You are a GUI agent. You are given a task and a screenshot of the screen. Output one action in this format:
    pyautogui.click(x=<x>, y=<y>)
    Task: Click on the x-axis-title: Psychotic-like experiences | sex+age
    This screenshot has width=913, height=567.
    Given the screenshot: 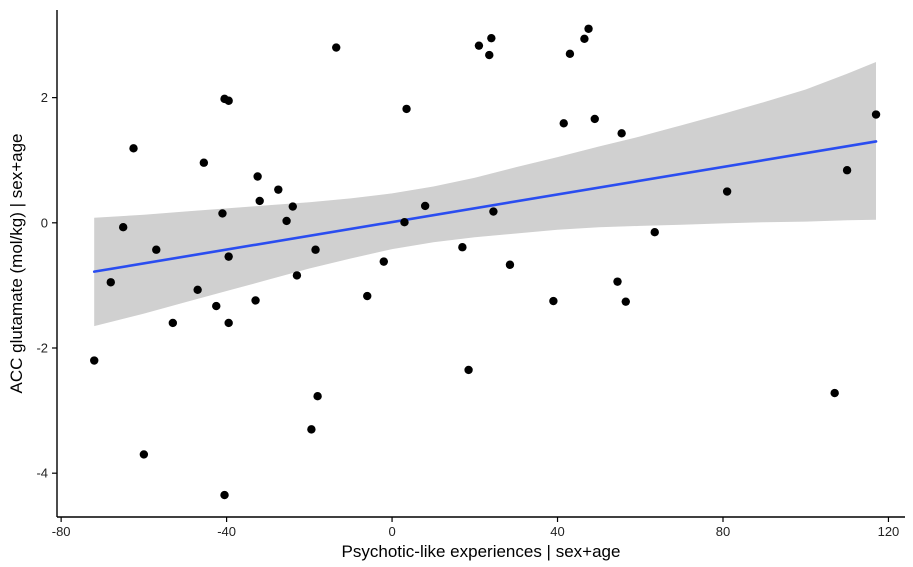 What is the action you would take?
    pyautogui.click(x=481, y=551)
    